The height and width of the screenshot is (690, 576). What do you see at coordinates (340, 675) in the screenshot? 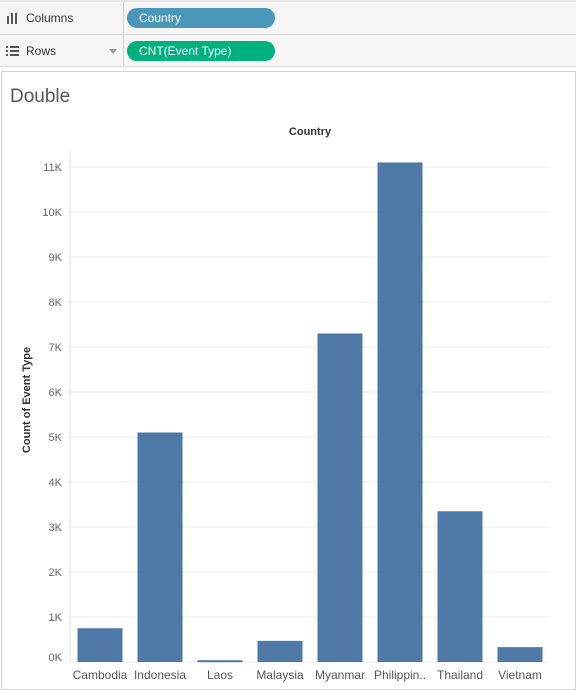
I see `x-category-label: Myanmar` at bounding box center [340, 675].